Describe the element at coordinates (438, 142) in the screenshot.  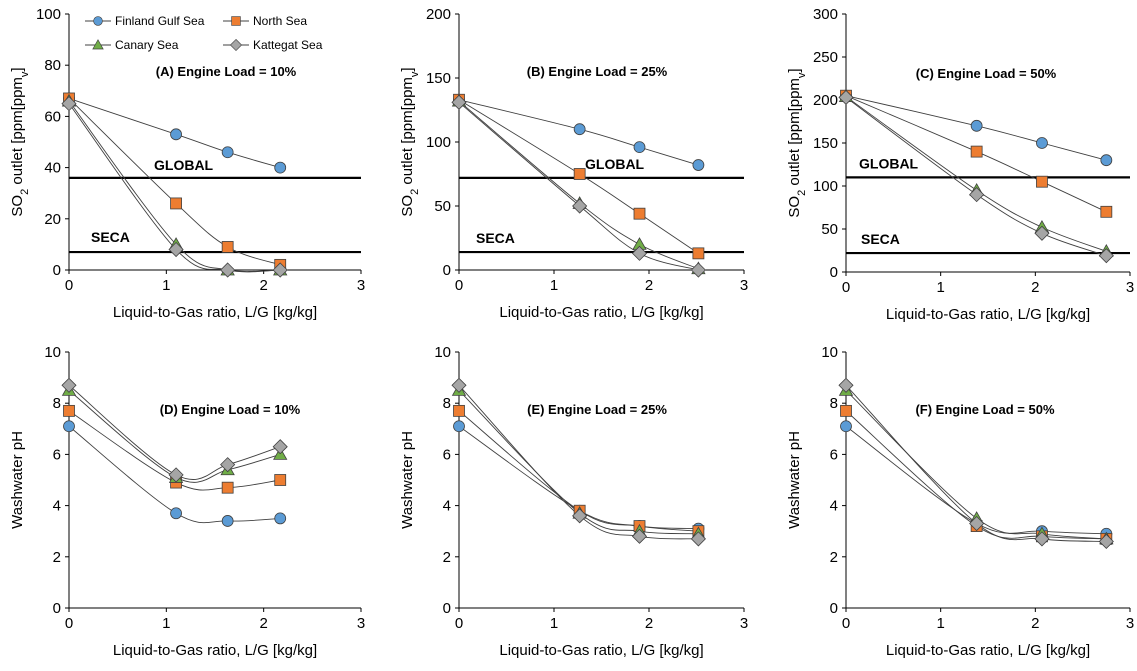
I see `y-tick-label: 100` at that location.